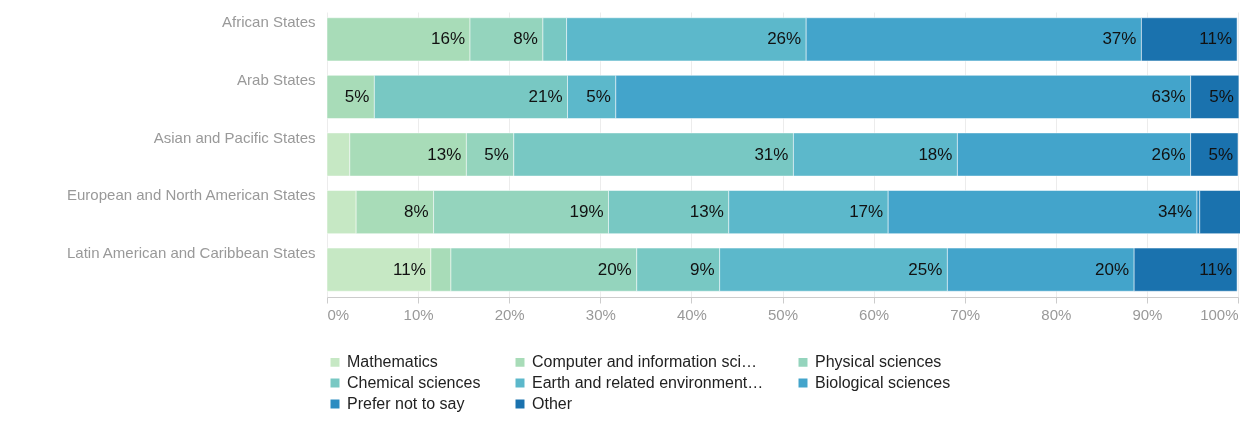 This screenshot has height=445, width=1240. Describe the element at coordinates (1175, 212) in the screenshot. I see `data-label: 34%` at that location.